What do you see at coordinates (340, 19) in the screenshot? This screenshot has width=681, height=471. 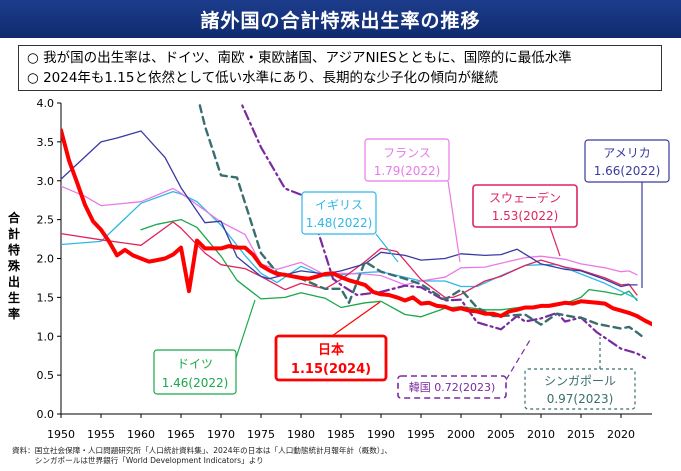 I see `page-title: 諸外国の合計特殊出生率の推移` at bounding box center [340, 19].